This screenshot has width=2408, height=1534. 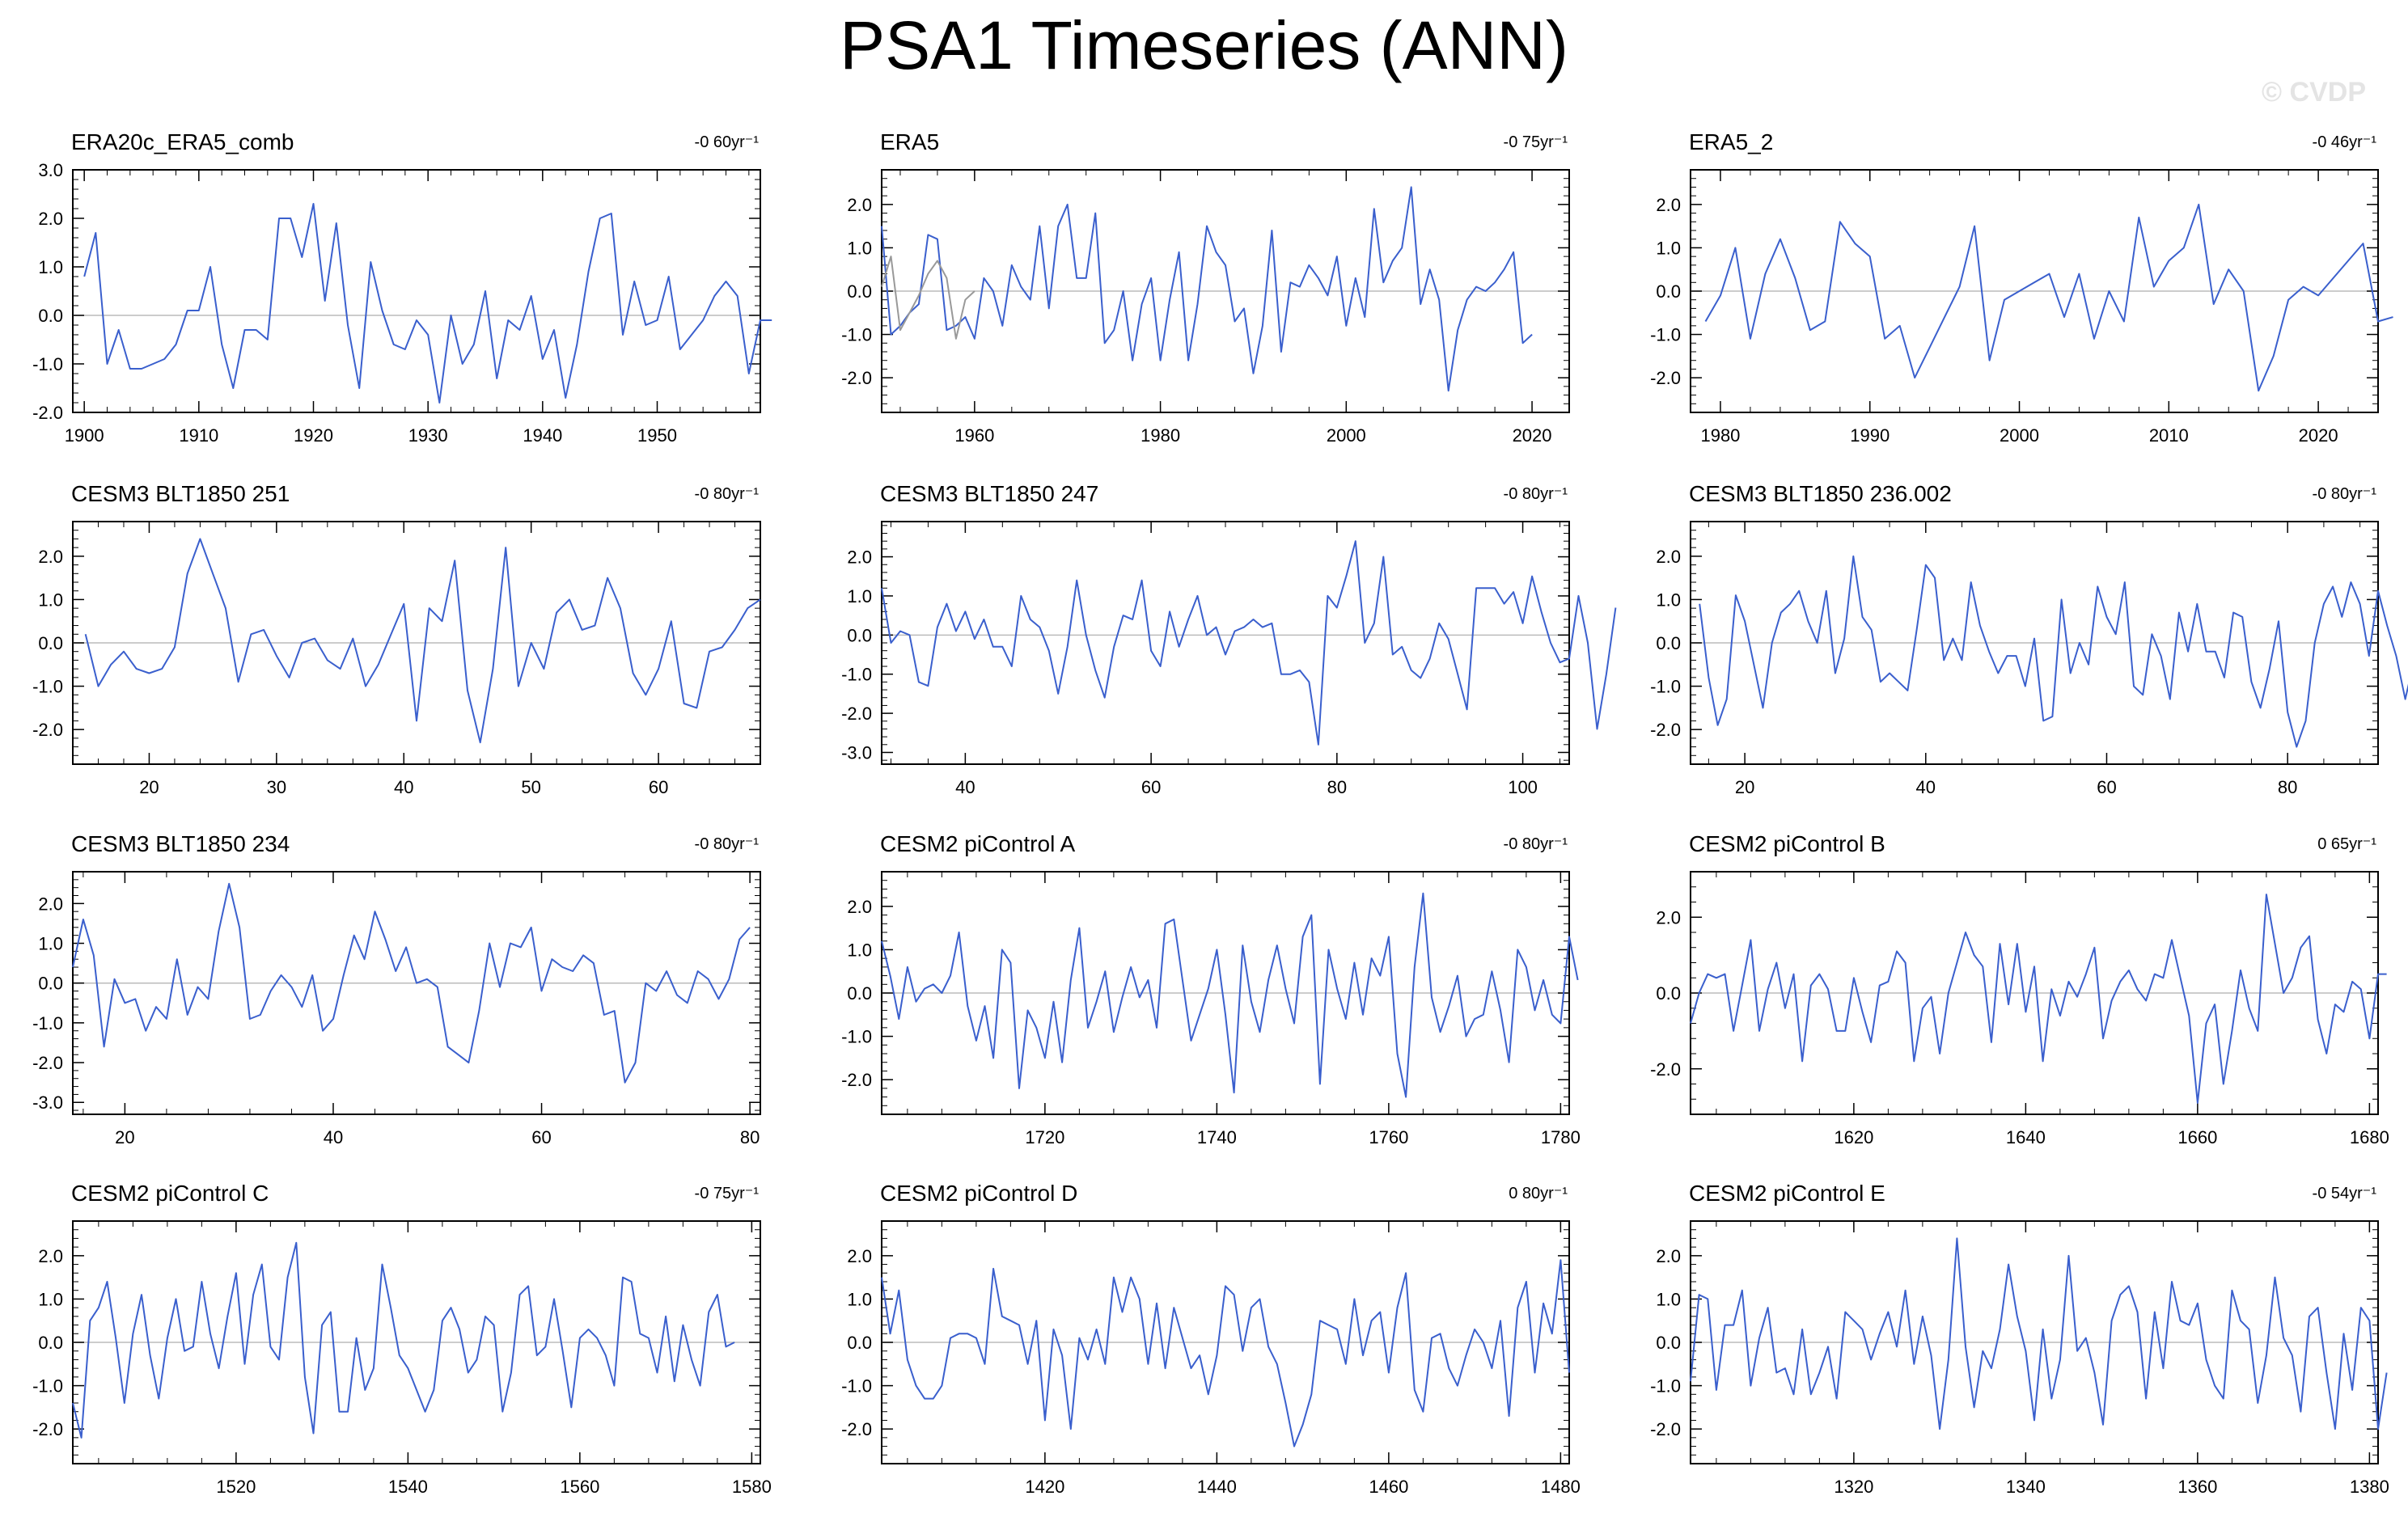 I want to click on x-tick-label: 1980, so click(x=1720, y=436).